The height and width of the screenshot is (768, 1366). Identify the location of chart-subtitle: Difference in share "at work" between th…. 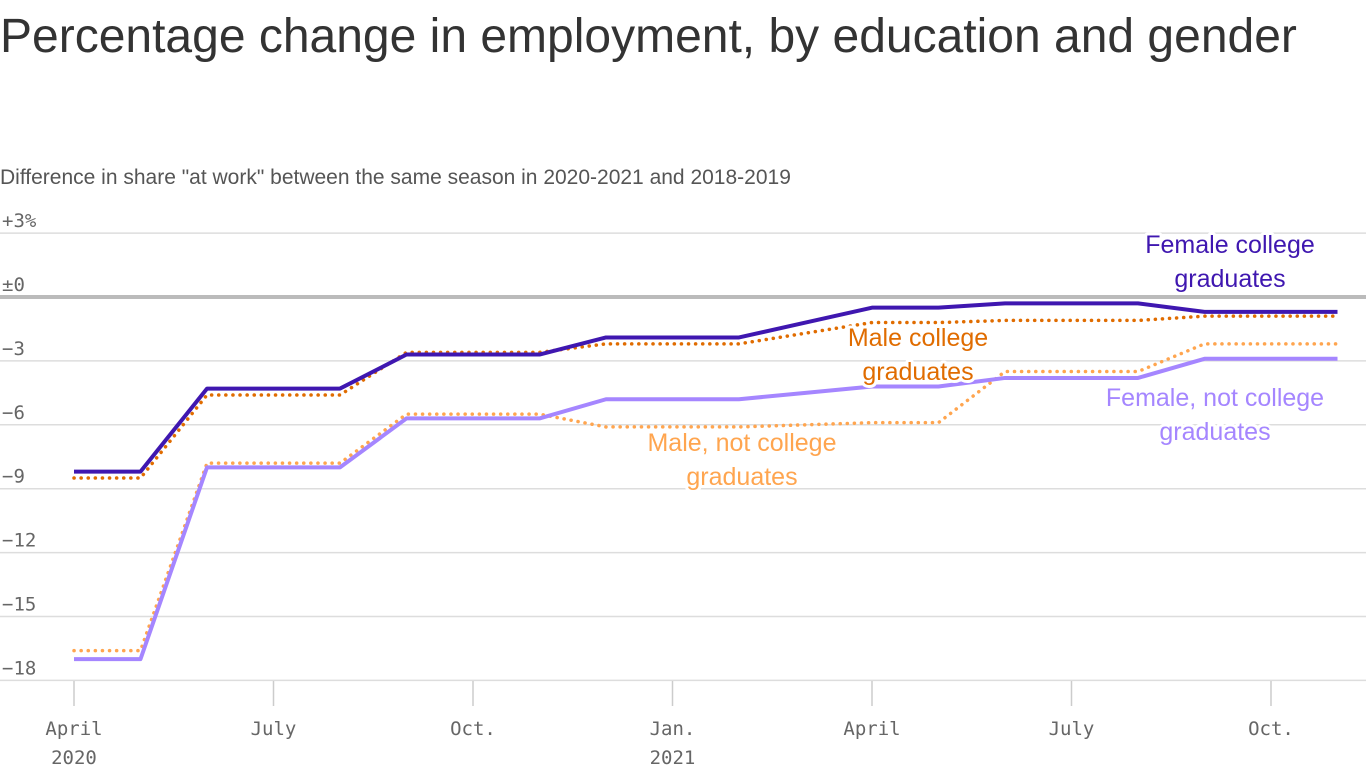
(395, 177).